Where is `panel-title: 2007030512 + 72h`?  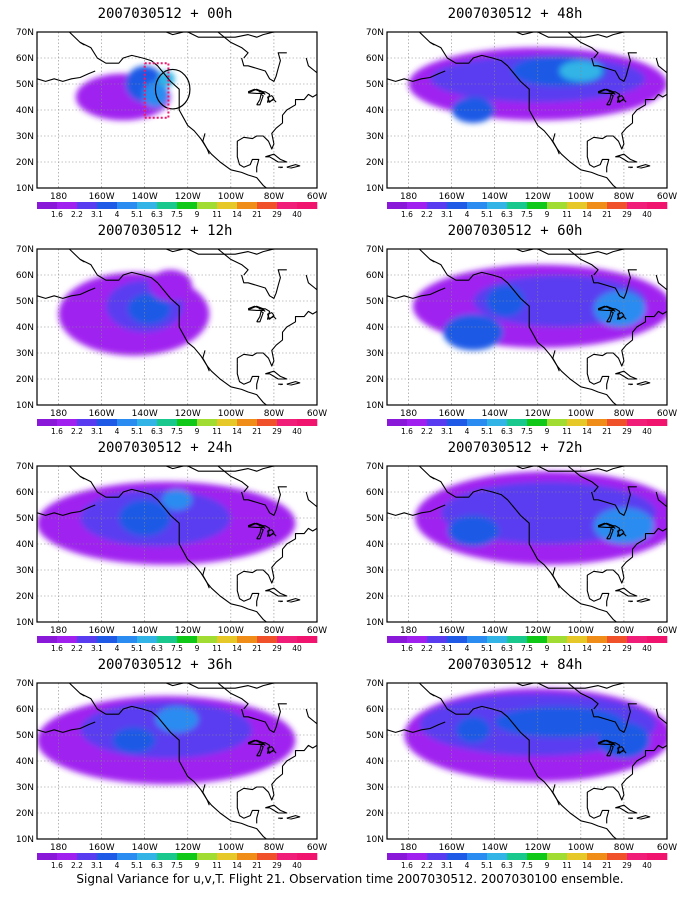 panel-title: 2007030512 + 72h is located at coordinates (515, 448).